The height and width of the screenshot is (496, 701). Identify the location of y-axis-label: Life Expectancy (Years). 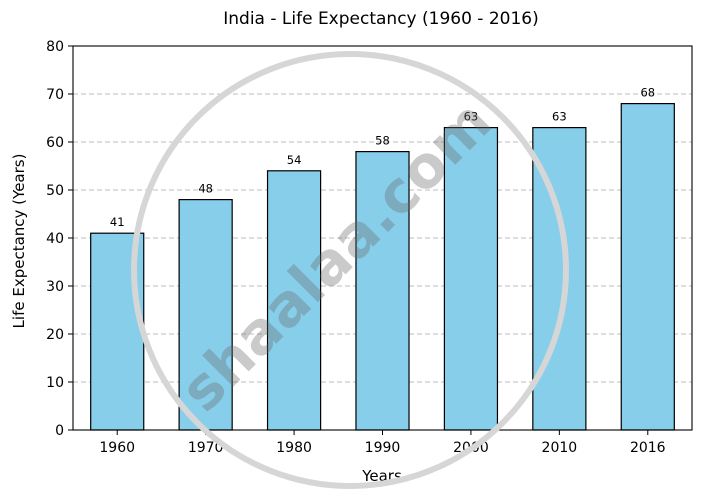
(19, 241).